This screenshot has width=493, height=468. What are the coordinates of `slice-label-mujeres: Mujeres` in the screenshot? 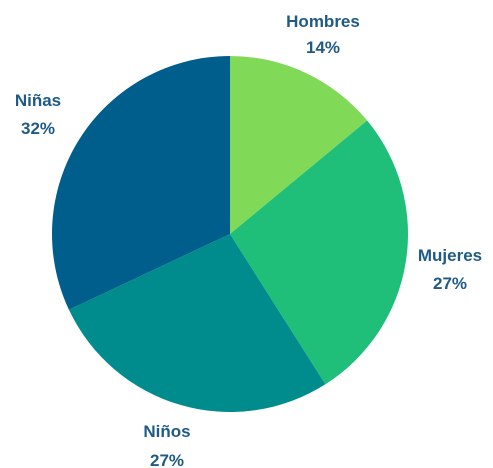 It's located at (450, 255).